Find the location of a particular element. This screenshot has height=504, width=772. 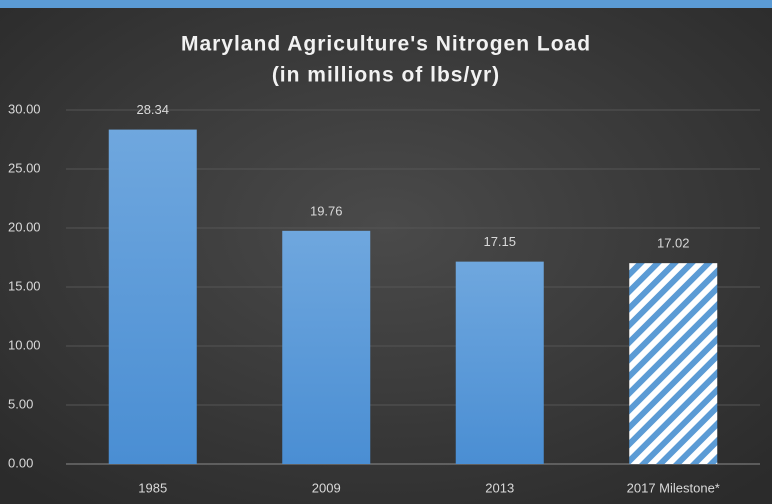

y-tick-label: 15.00 is located at coordinates (24, 285).